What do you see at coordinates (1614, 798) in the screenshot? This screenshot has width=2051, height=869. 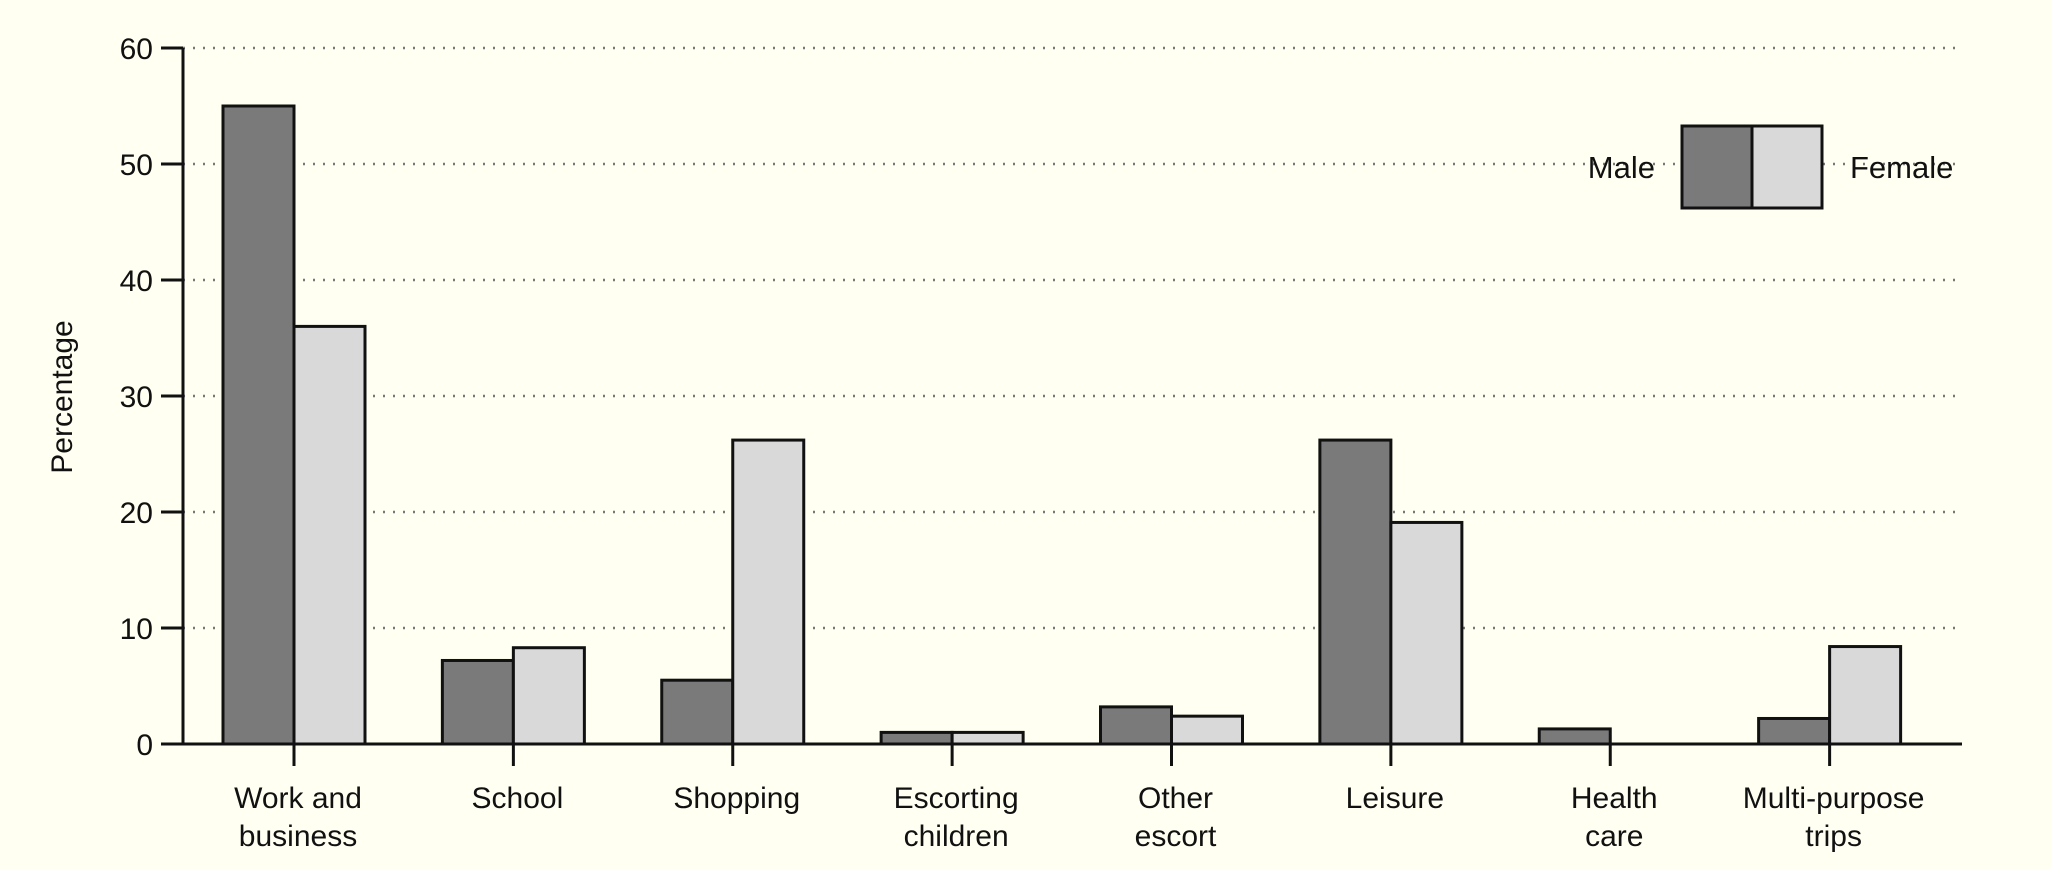 I see `x-tick-label: Health` at bounding box center [1614, 798].